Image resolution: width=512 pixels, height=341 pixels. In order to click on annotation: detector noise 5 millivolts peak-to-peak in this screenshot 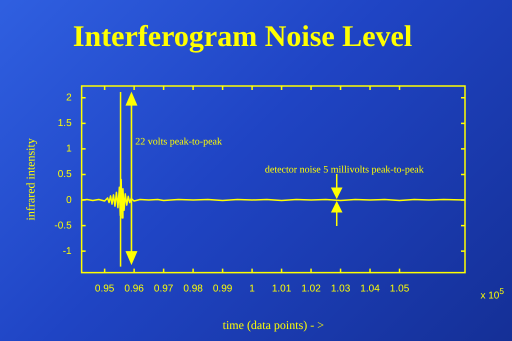, I will do `click(344, 170)`.